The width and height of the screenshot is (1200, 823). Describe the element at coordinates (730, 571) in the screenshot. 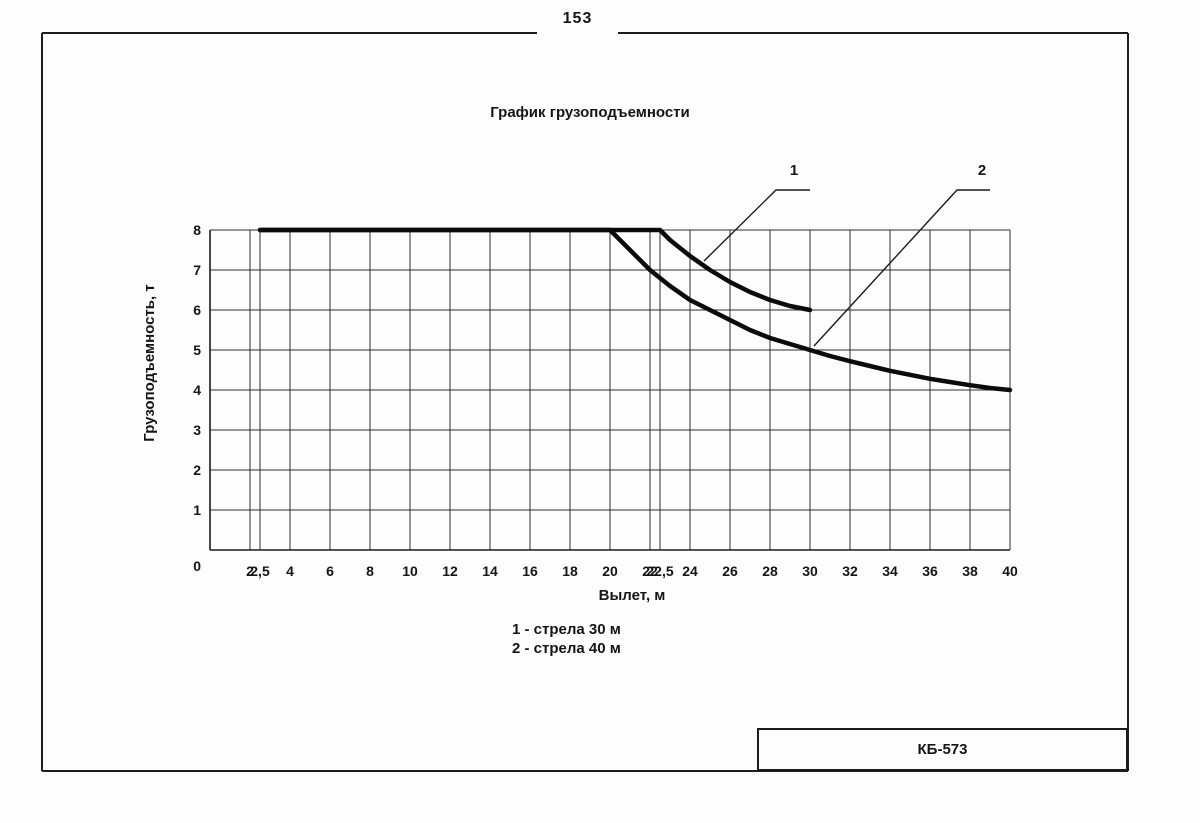

I see `x-tick-label: 26` at that location.